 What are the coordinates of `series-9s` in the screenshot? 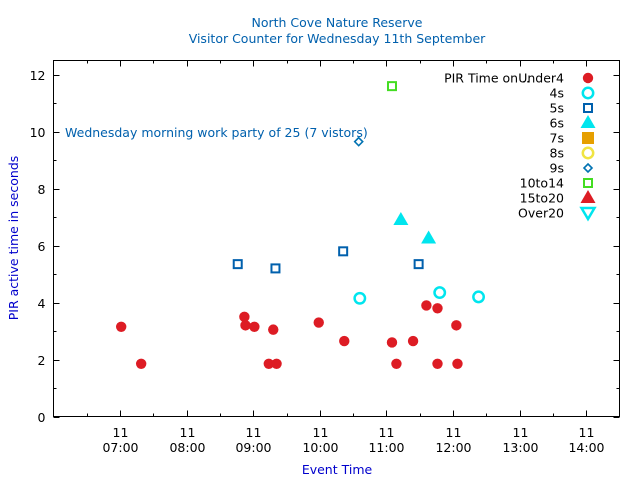 It's located at (358, 141).